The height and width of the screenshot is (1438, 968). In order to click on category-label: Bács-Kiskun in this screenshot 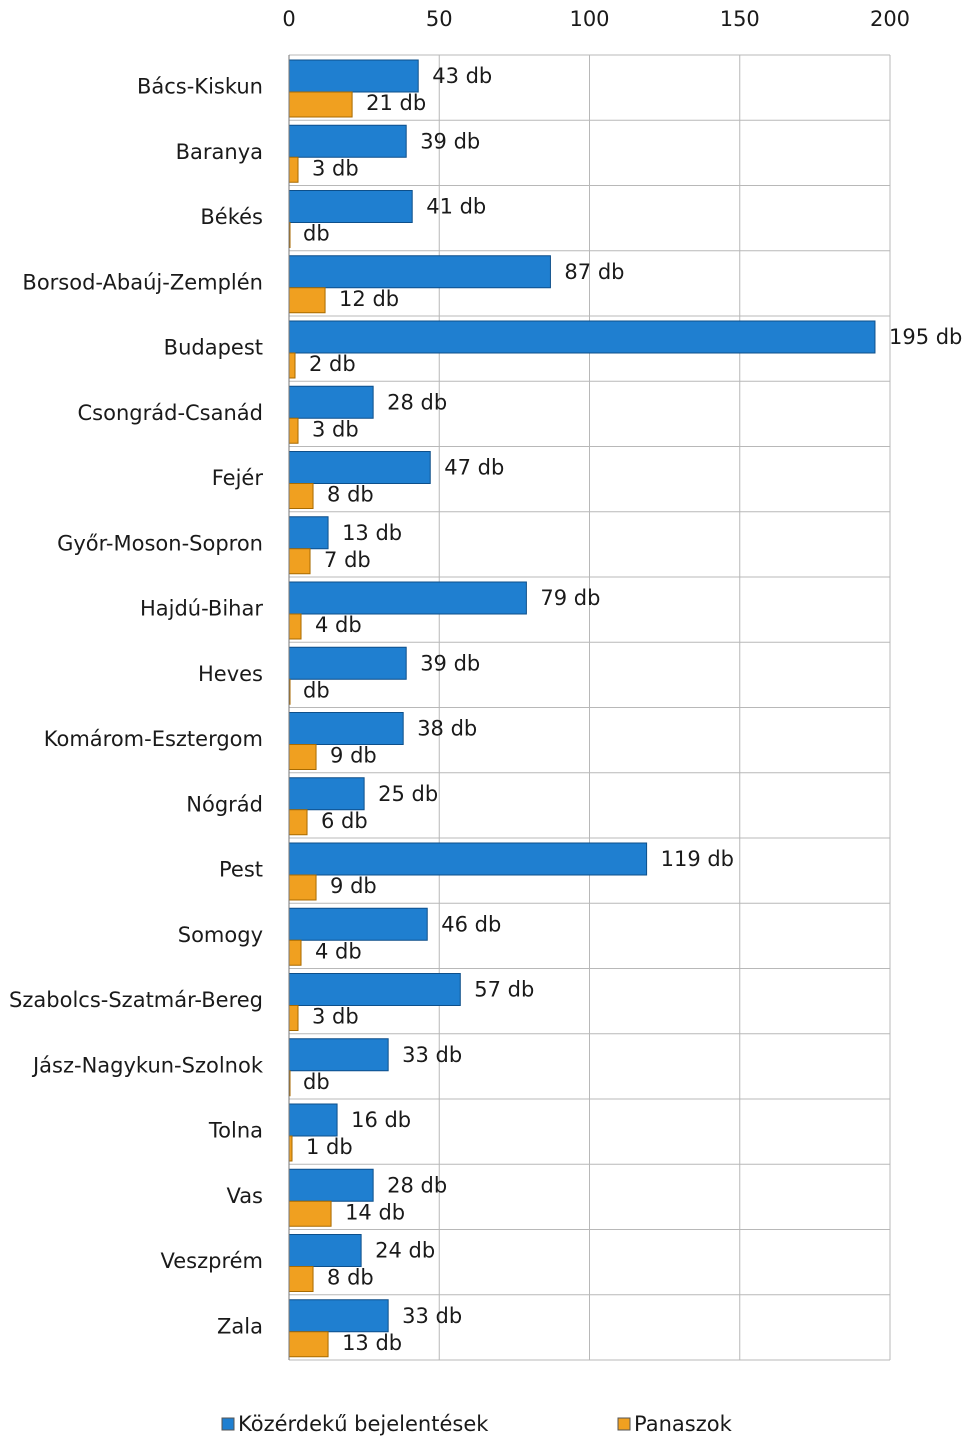, I will do `click(200, 87)`.